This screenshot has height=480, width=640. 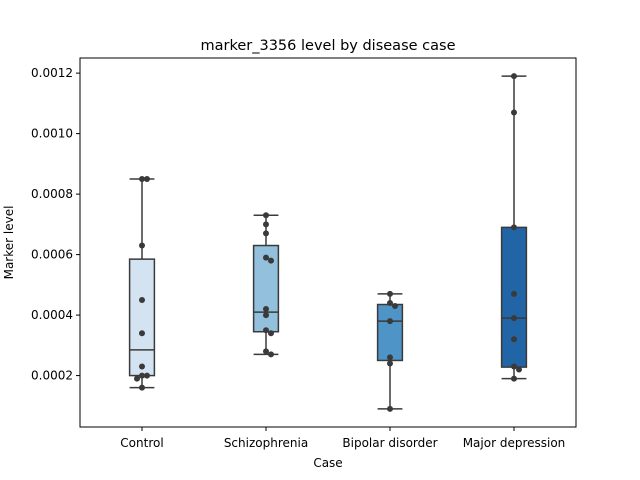 What do you see at coordinates (328, 46) in the screenshot?
I see `chart-title: marker_3356 level by disease case` at bounding box center [328, 46].